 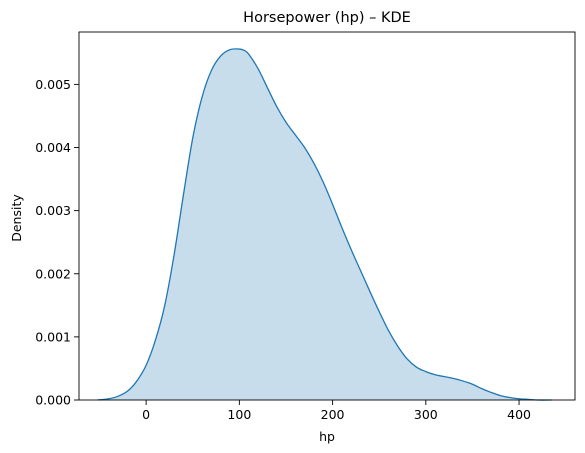 What do you see at coordinates (426, 414) in the screenshot?
I see `x-tick-label: 300` at bounding box center [426, 414].